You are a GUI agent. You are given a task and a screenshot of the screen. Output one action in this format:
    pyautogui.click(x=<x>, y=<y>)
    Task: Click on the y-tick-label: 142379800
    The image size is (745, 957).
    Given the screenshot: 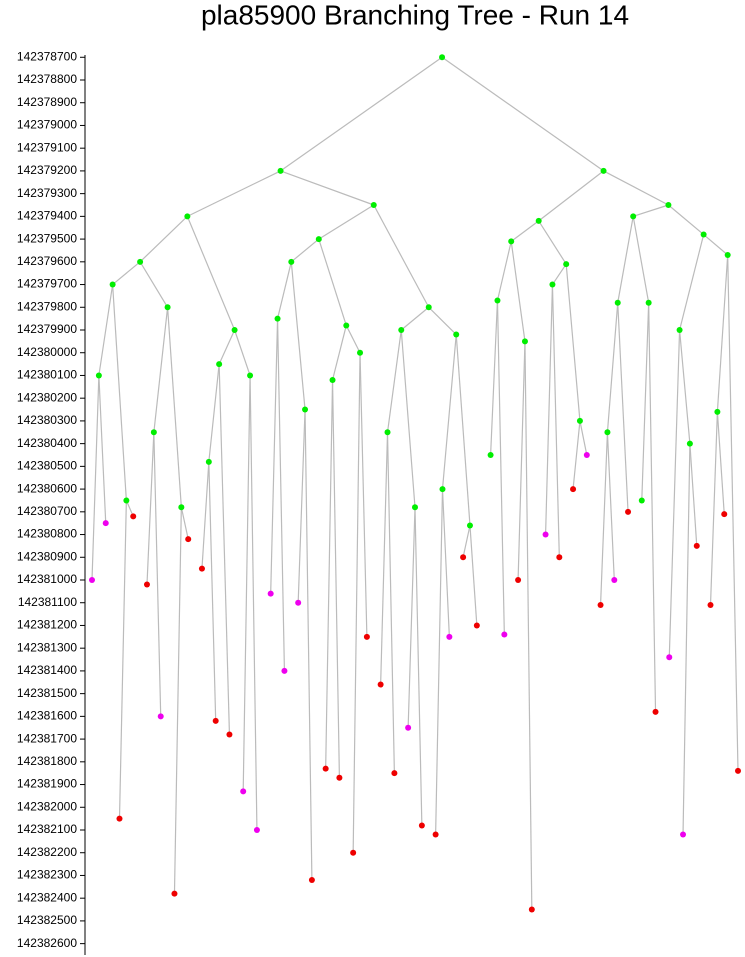 What is the action you would take?
    pyautogui.click(x=47, y=306)
    